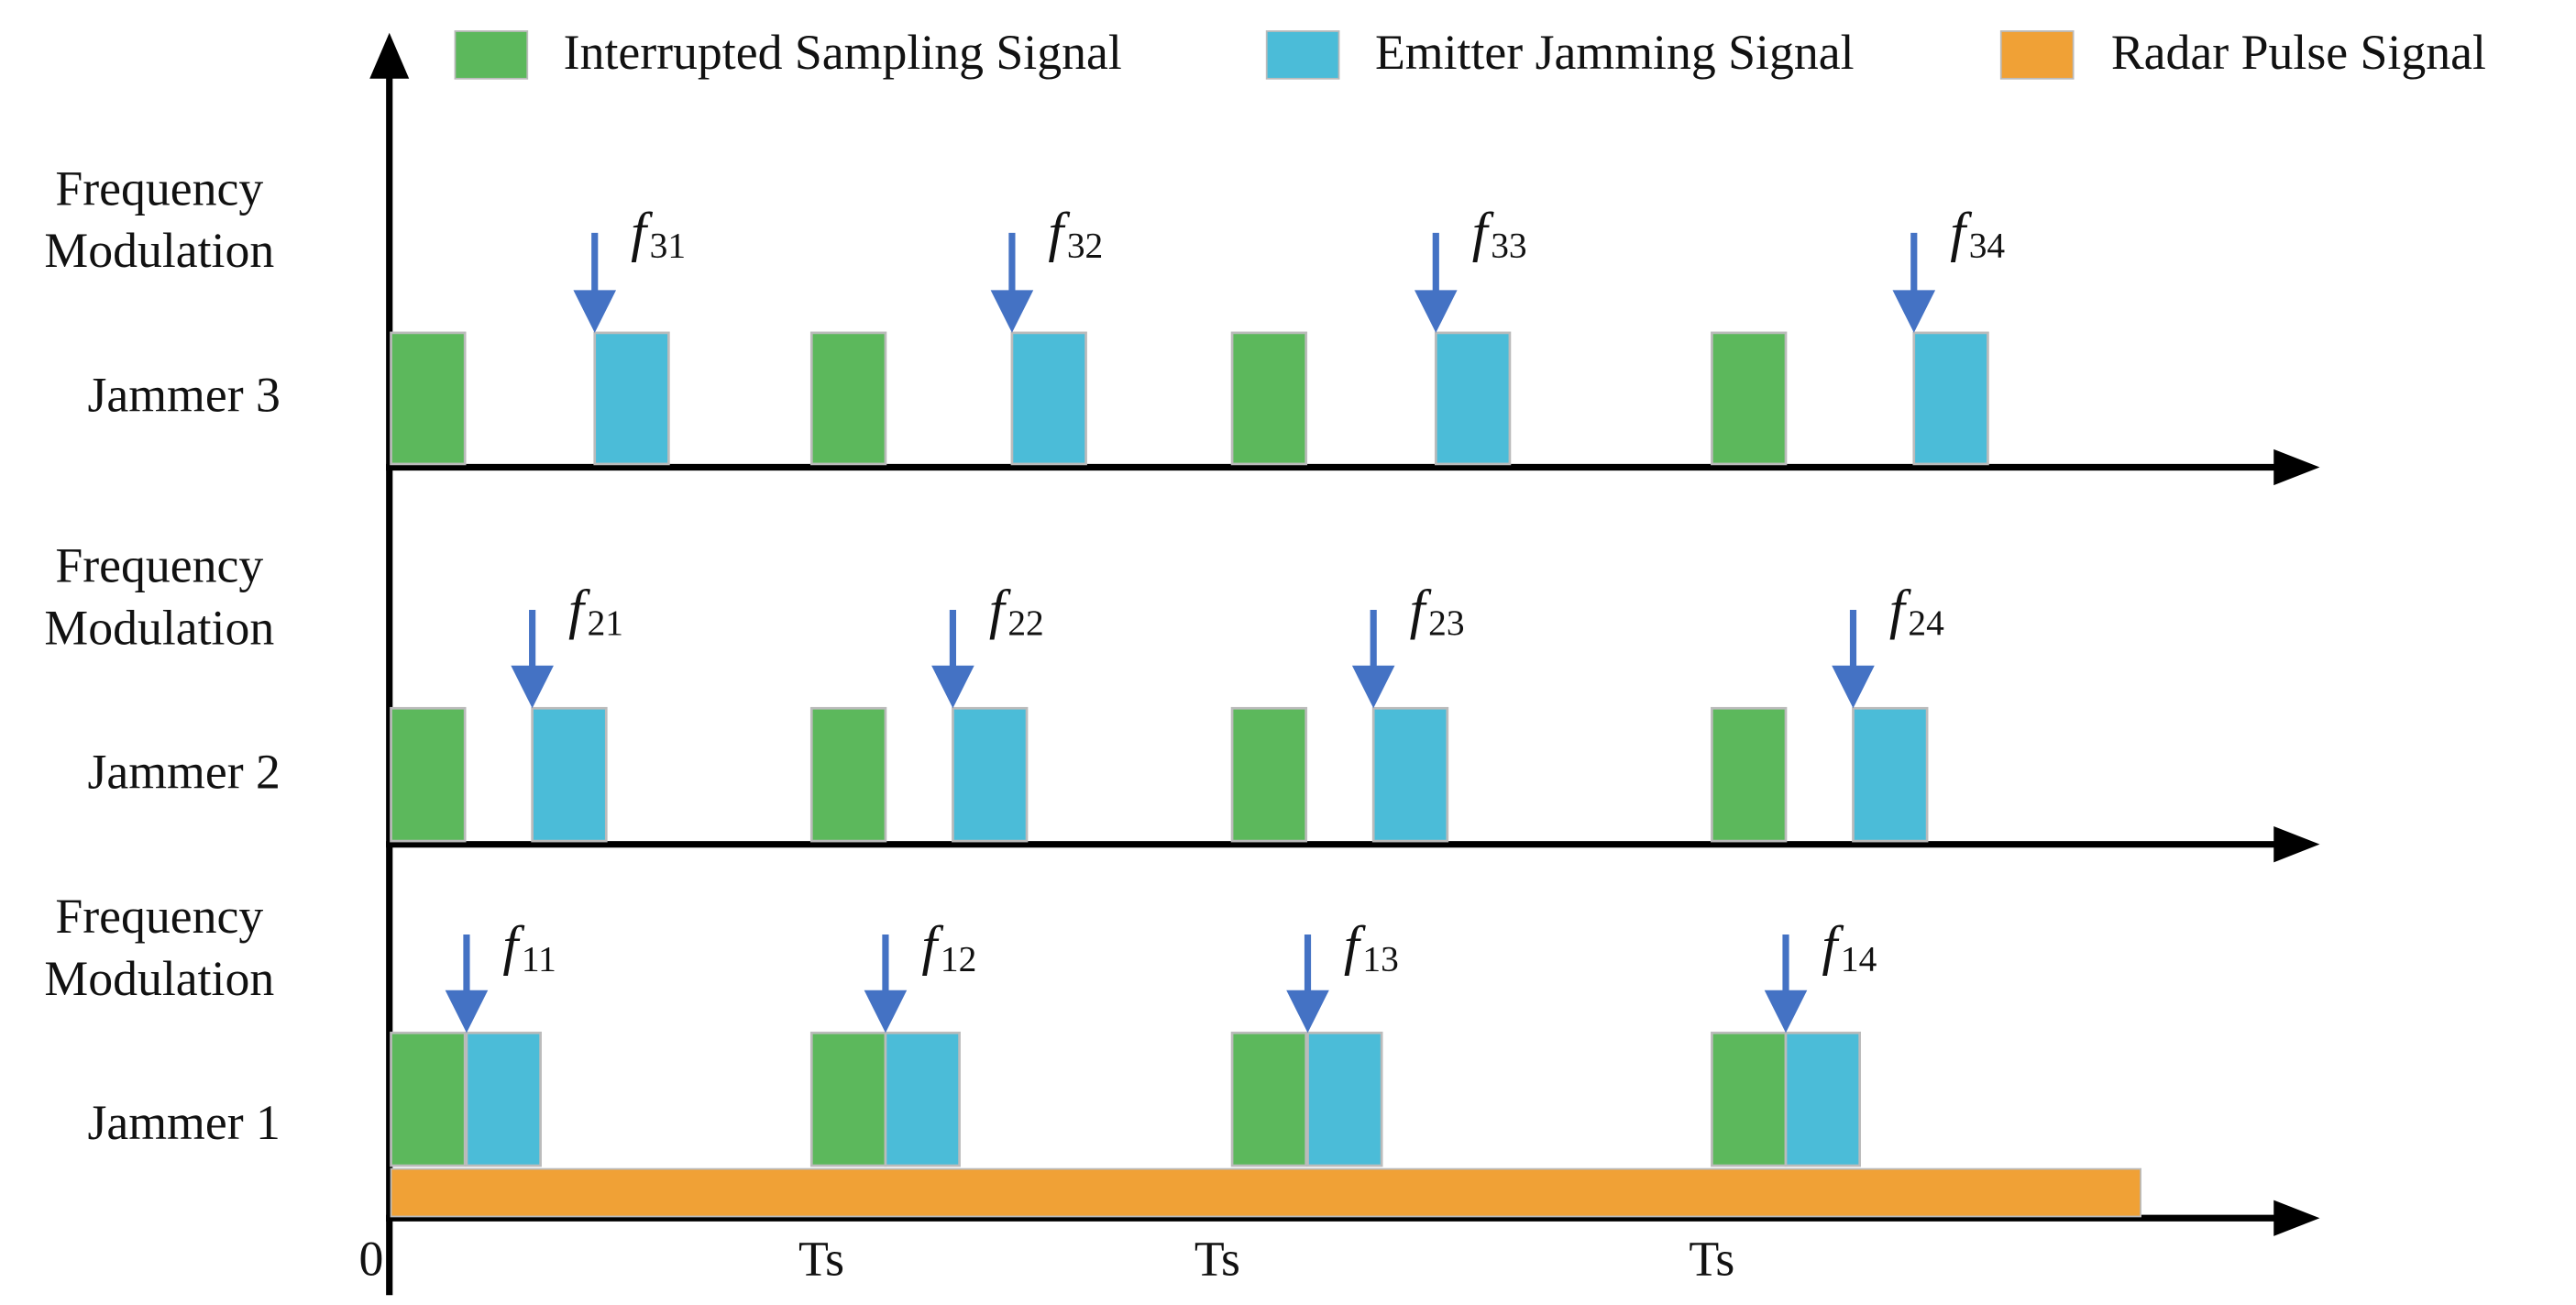 The image size is (2576, 1305). What do you see at coordinates (1859, 958) in the screenshot?
I see `frequency-subscript: 14` at bounding box center [1859, 958].